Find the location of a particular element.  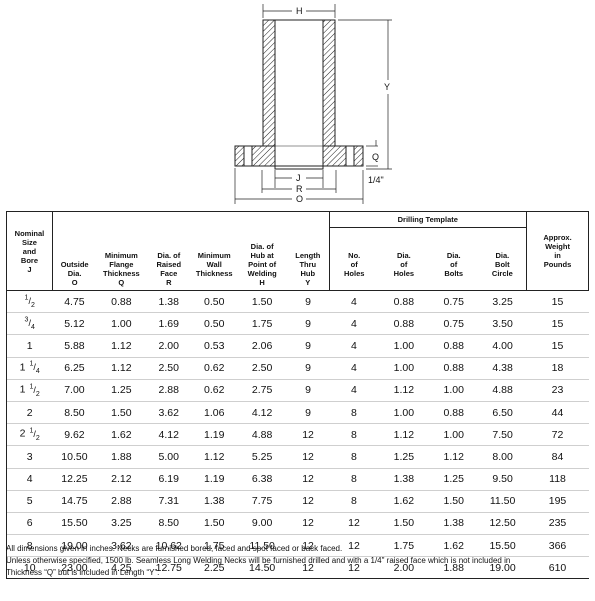

header-bolt-circle: Dia. Bolt Circle is located at coordinates (503, 259).